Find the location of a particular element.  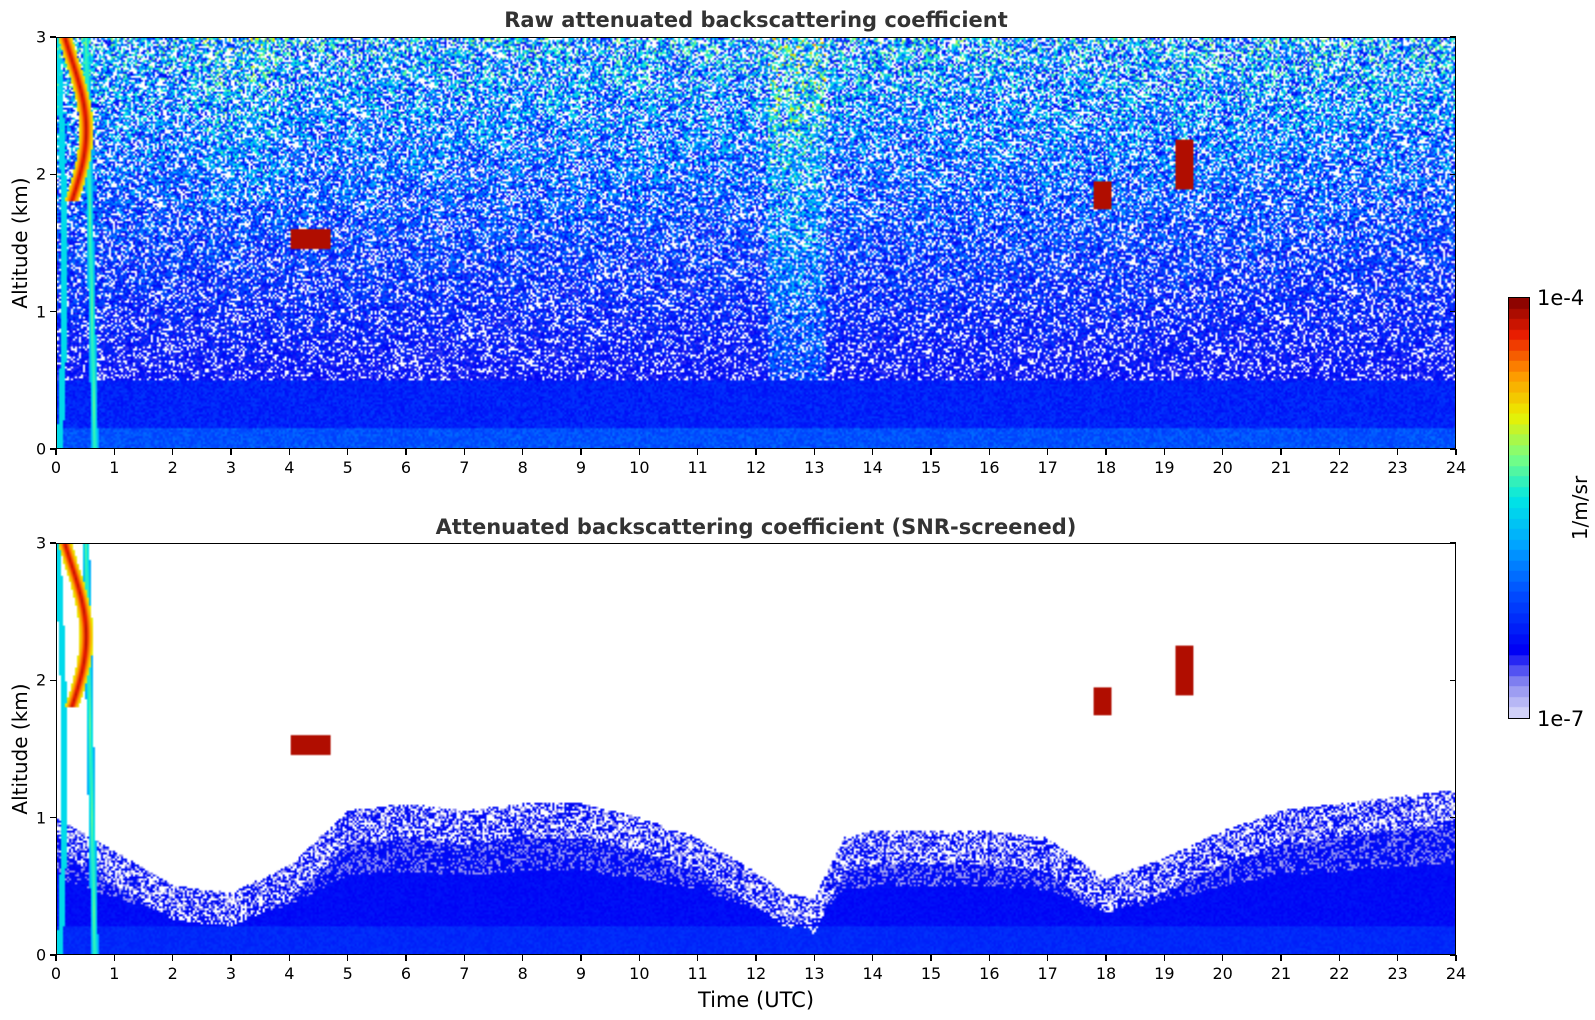

x-tick-label: 9 is located at coordinates (581, 467).